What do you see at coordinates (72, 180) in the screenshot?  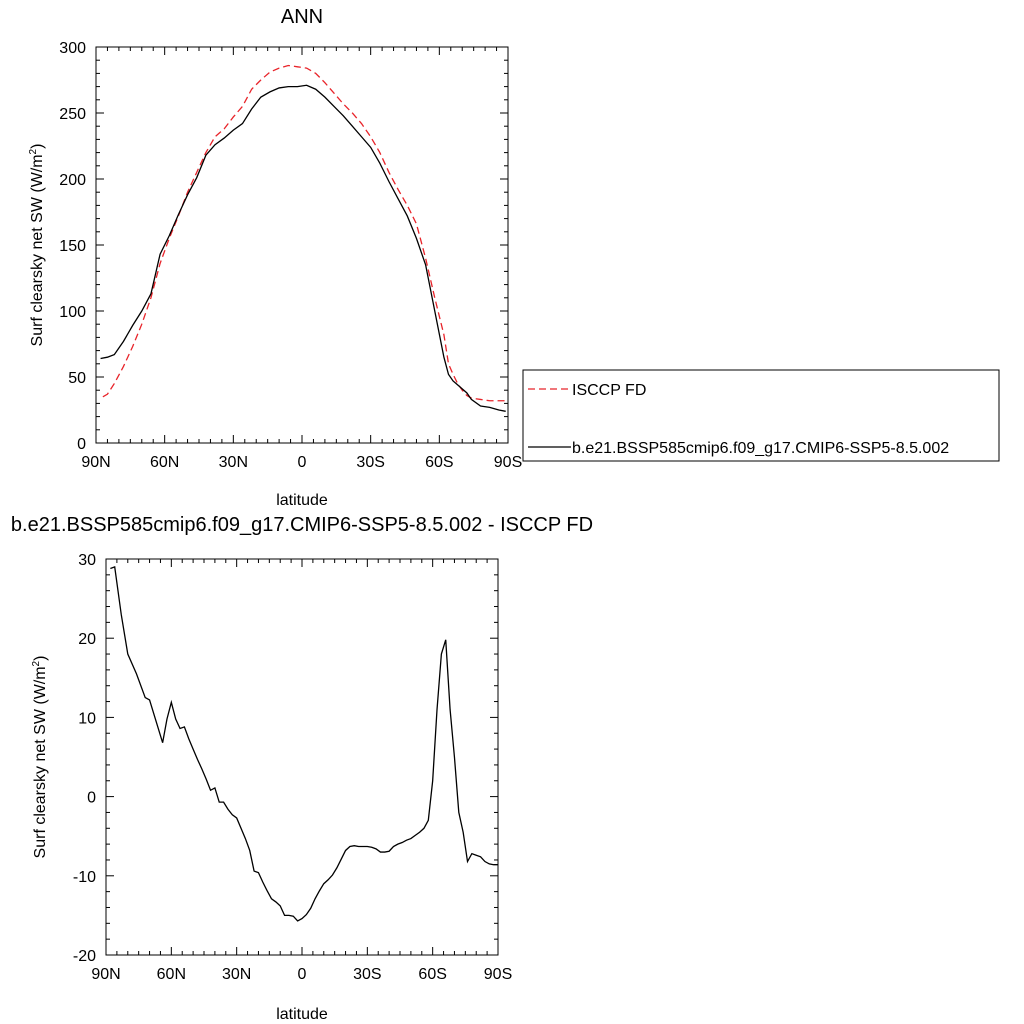 I see `y-tick-label: 200` at bounding box center [72, 180].